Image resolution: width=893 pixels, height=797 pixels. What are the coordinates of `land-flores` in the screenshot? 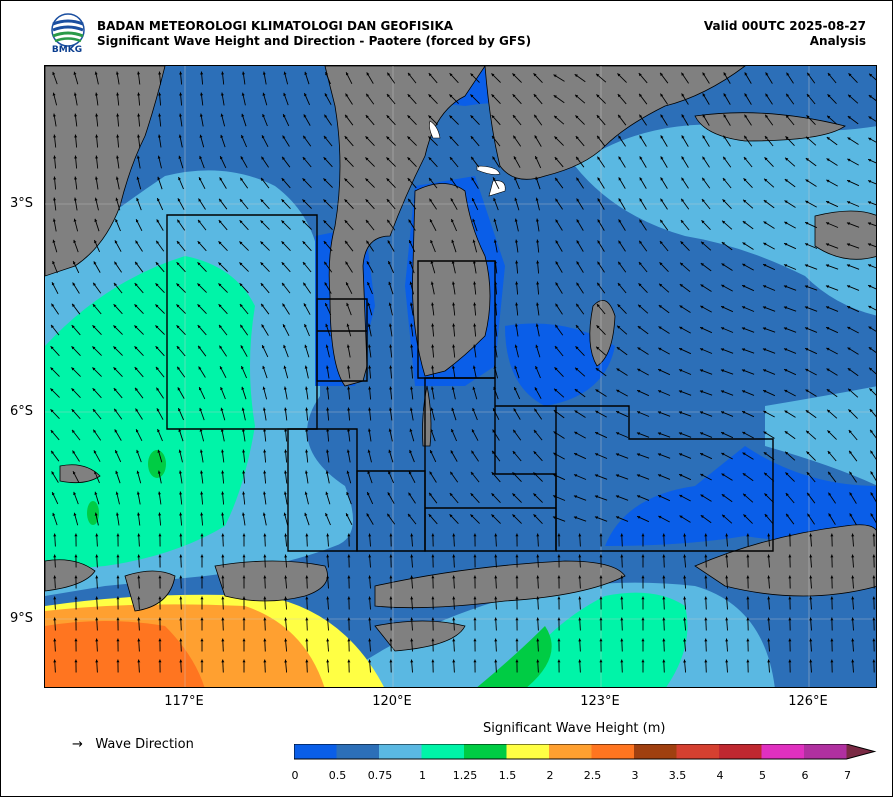 It's located at (500, 584).